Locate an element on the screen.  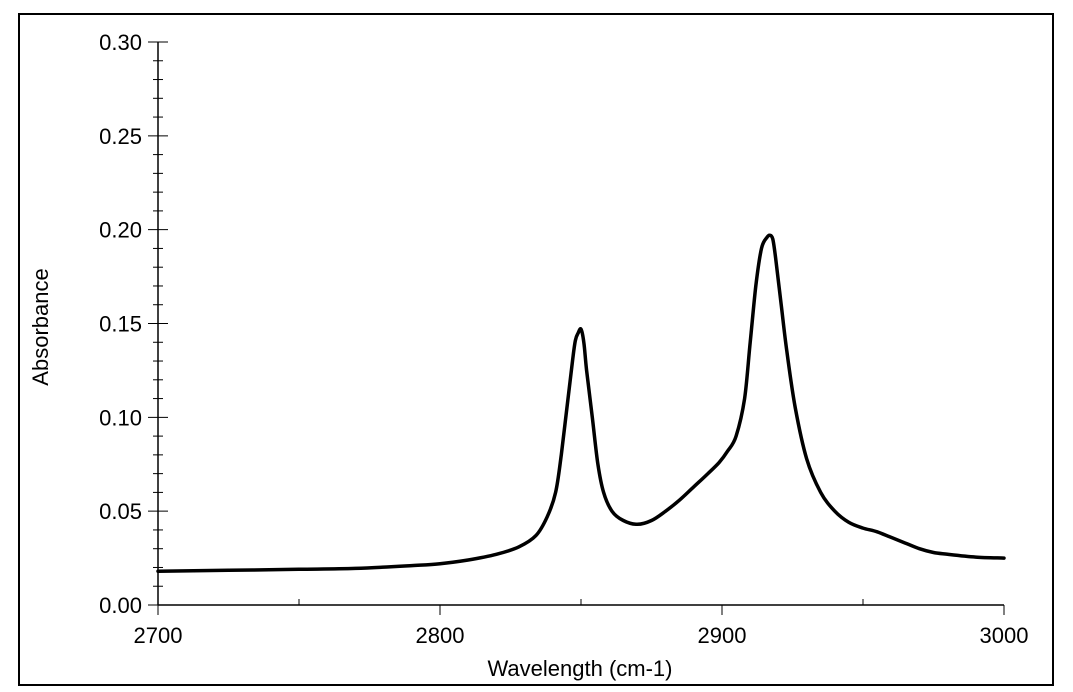
y-tick-label: 0.00 is located at coordinates (120, 605).